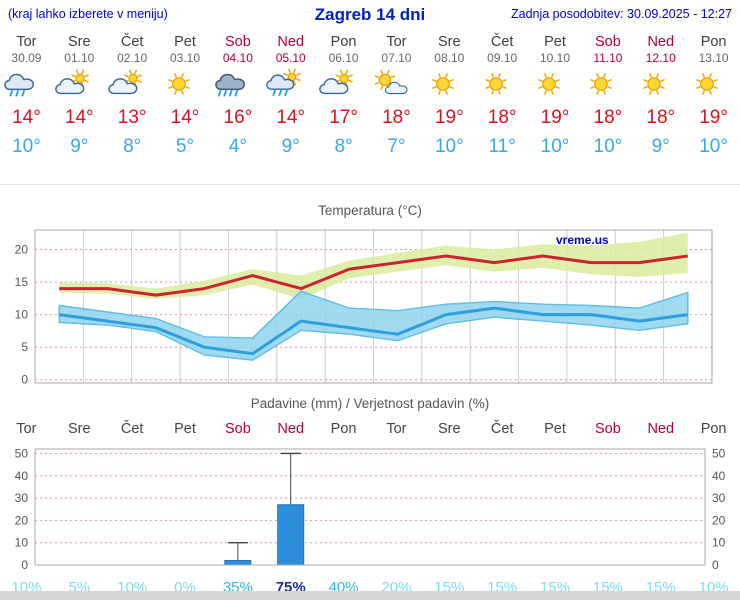 The height and width of the screenshot is (600, 740). What do you see at coordinates (237, 146) in the screenshot?
I see `min-temp-label: 4°` at bounding box center [237, 146].